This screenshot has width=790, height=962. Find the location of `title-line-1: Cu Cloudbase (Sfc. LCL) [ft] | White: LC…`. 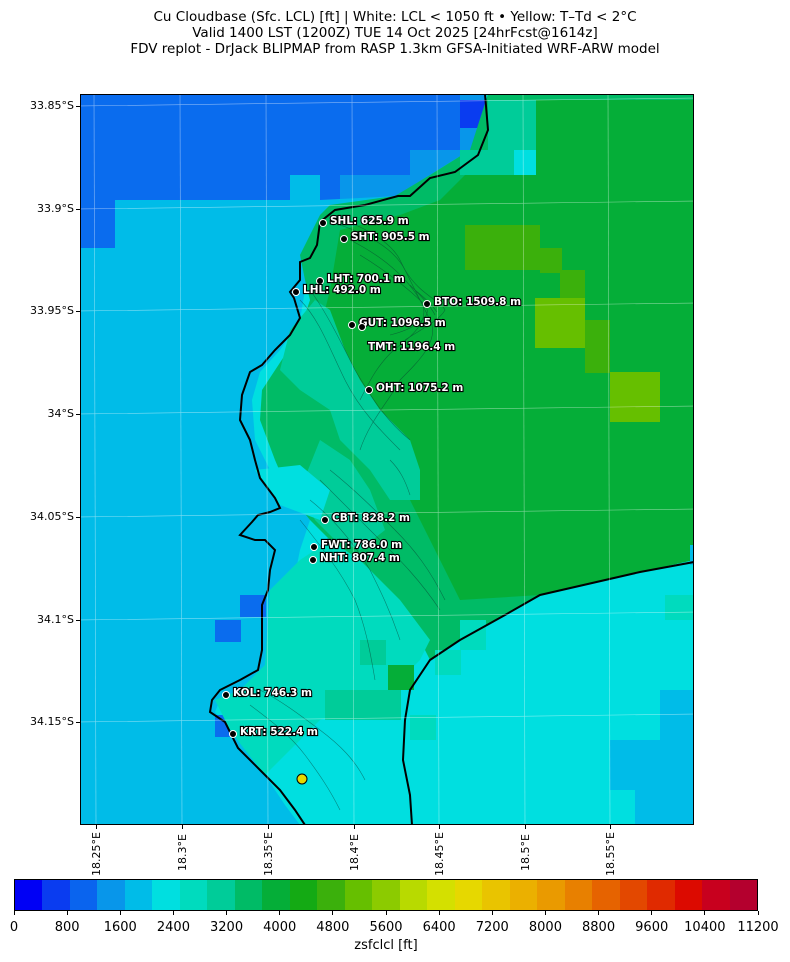

title-line-1: Cu Cloudbase (Sfc. LCL) [ft] | White: LC… is located at coordinates (395, 17).